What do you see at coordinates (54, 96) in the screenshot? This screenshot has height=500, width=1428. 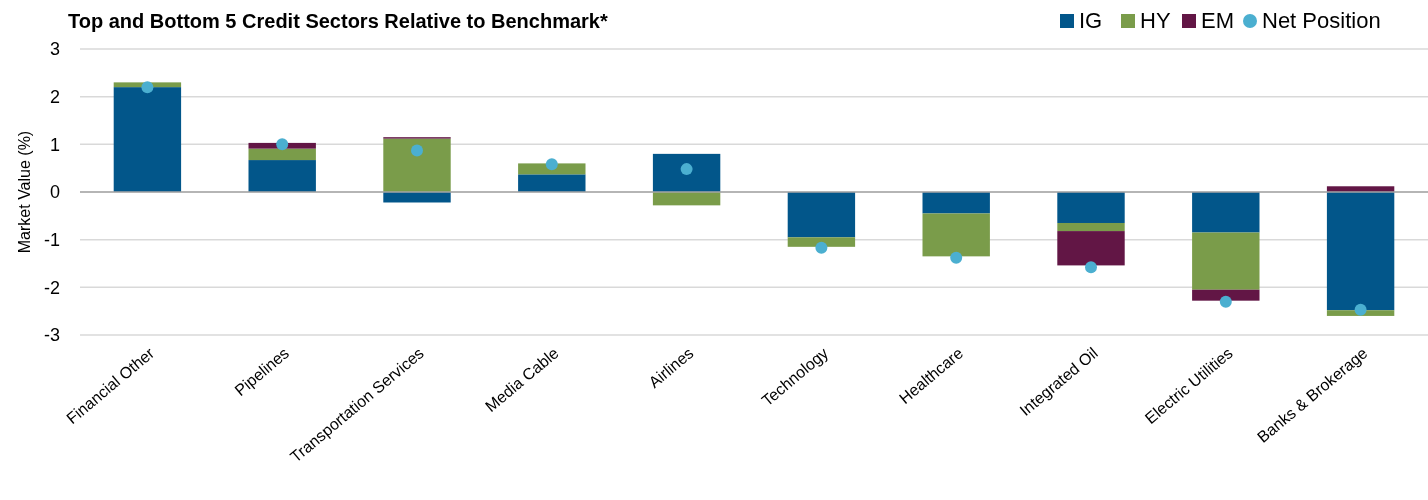 I see `y-tick-label: 2` at bounding box center [54, 96].